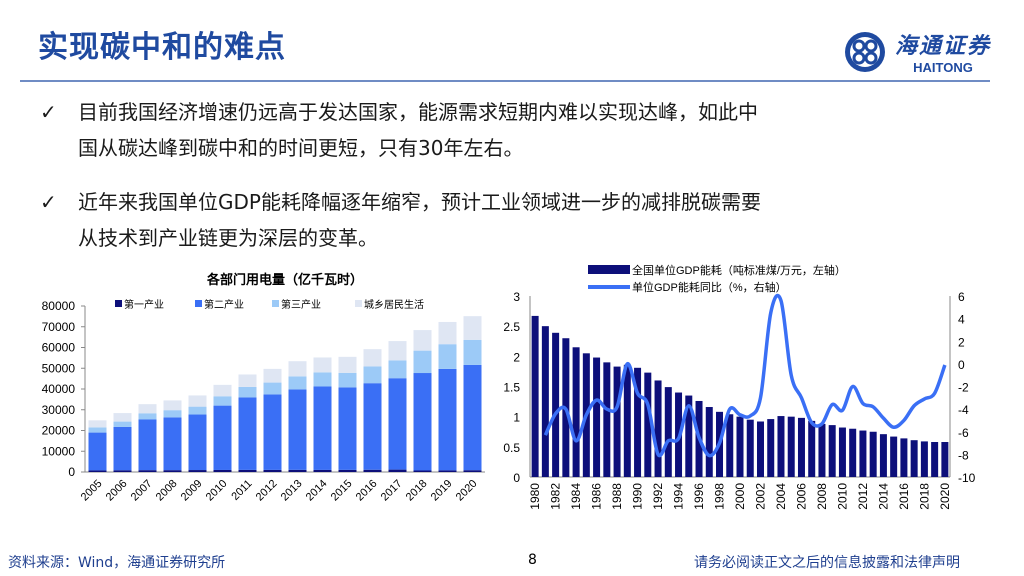  What do you see at coordinates (71, 472) in the screenshot?
I see `y-tick-label: 0` at bounding box center [71, 472].